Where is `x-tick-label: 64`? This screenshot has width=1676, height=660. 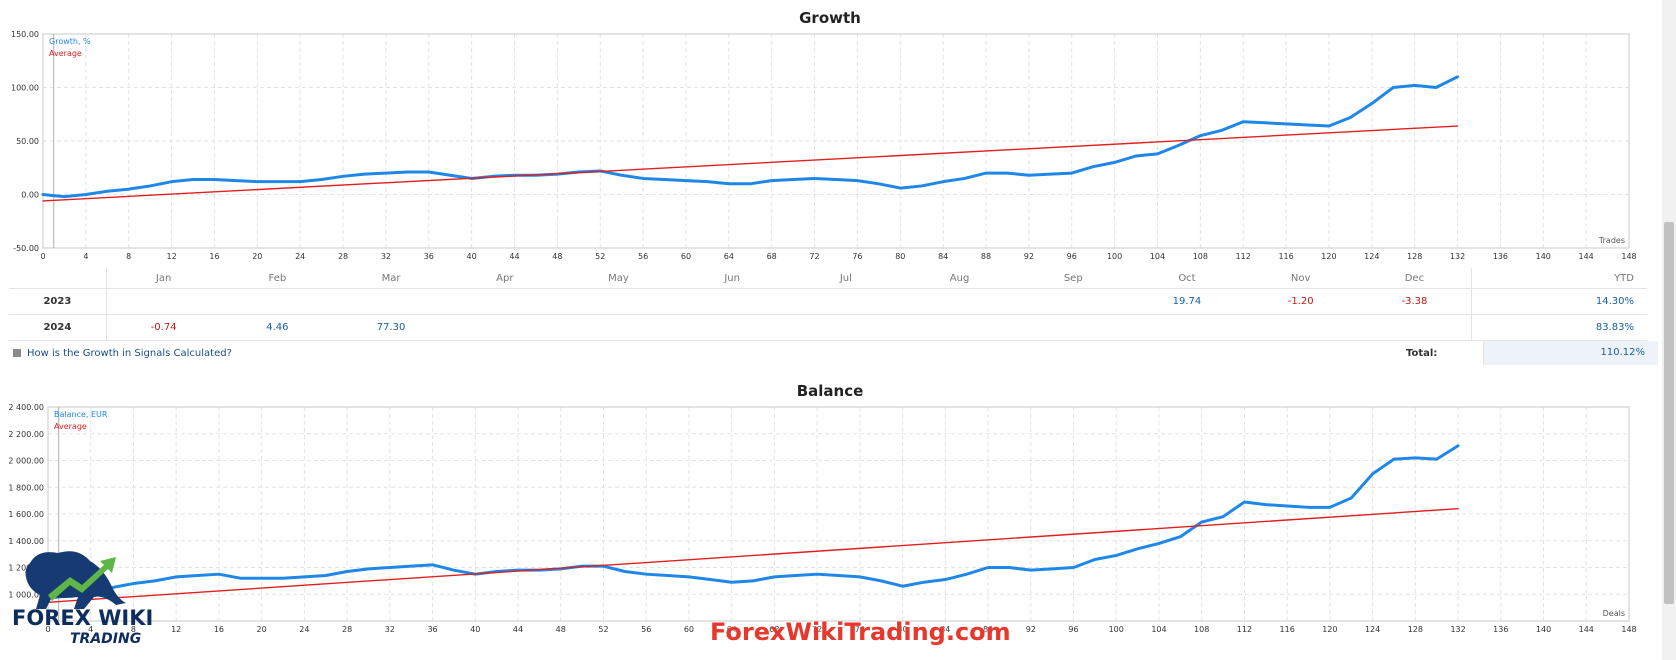 x-tick-label: 64 is located at coordinates (732, 629).